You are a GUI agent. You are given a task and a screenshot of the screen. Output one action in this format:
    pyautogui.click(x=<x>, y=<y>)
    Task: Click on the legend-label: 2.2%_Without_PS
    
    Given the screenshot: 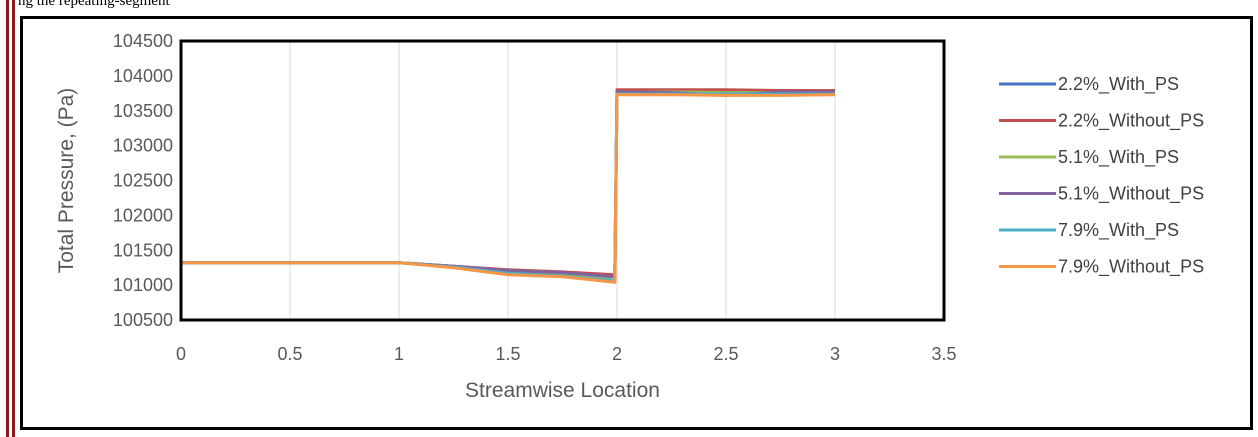 What is the action you would take?
    pyautogui.click(x=1131, y=121)
    